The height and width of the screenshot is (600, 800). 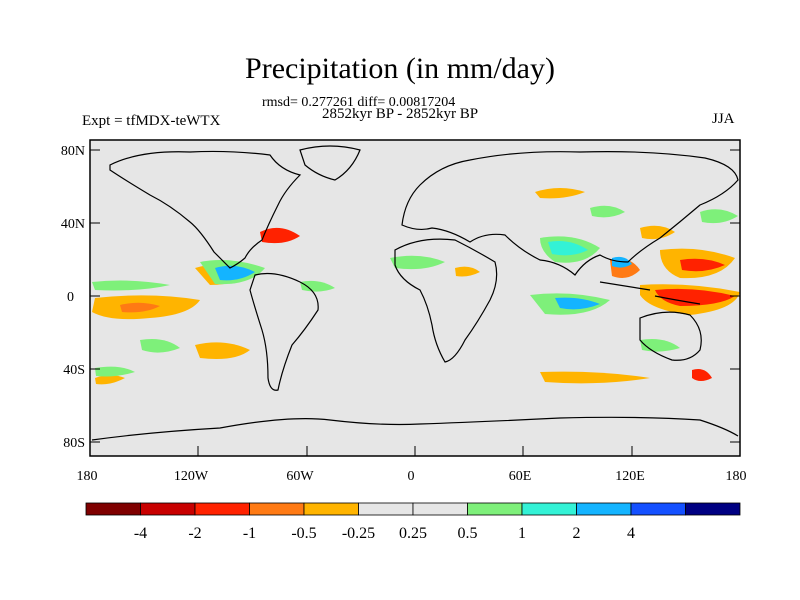 What do you see at coordinates (577, 533) in the screenshot?
I see `colorbar-label: 2` at bounding box center [577, 533].